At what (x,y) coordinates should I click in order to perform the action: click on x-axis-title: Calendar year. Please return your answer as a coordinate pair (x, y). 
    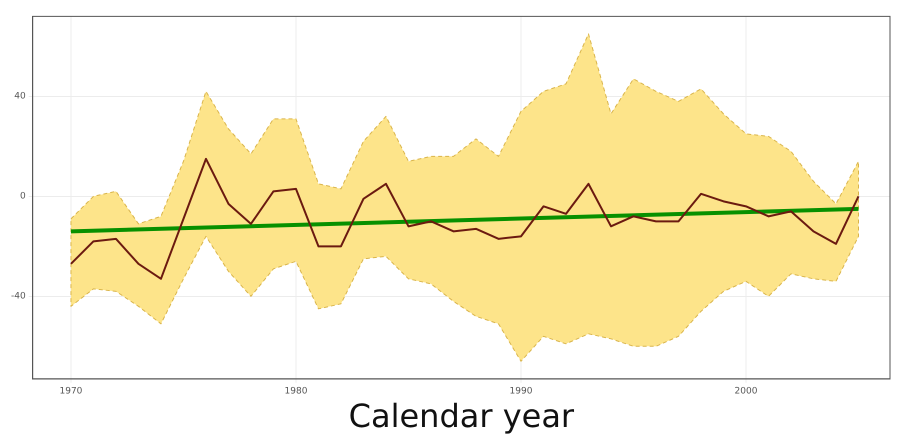
    Looking at the image, I should click on (461, 416).